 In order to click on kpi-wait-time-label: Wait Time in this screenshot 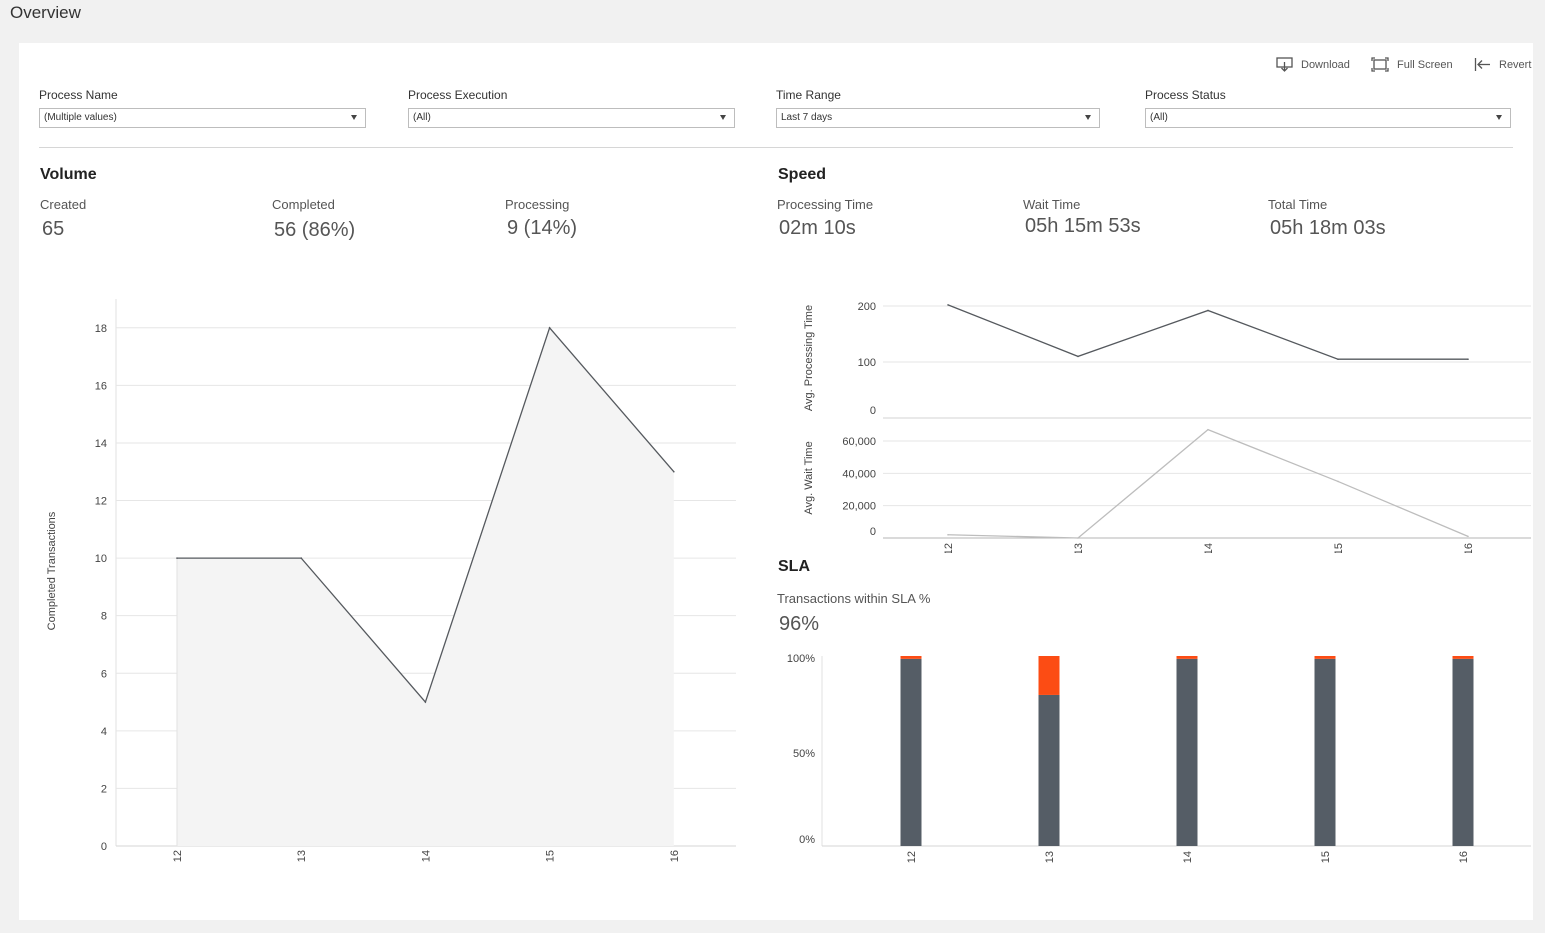, I will do `click(1052, 204)`.